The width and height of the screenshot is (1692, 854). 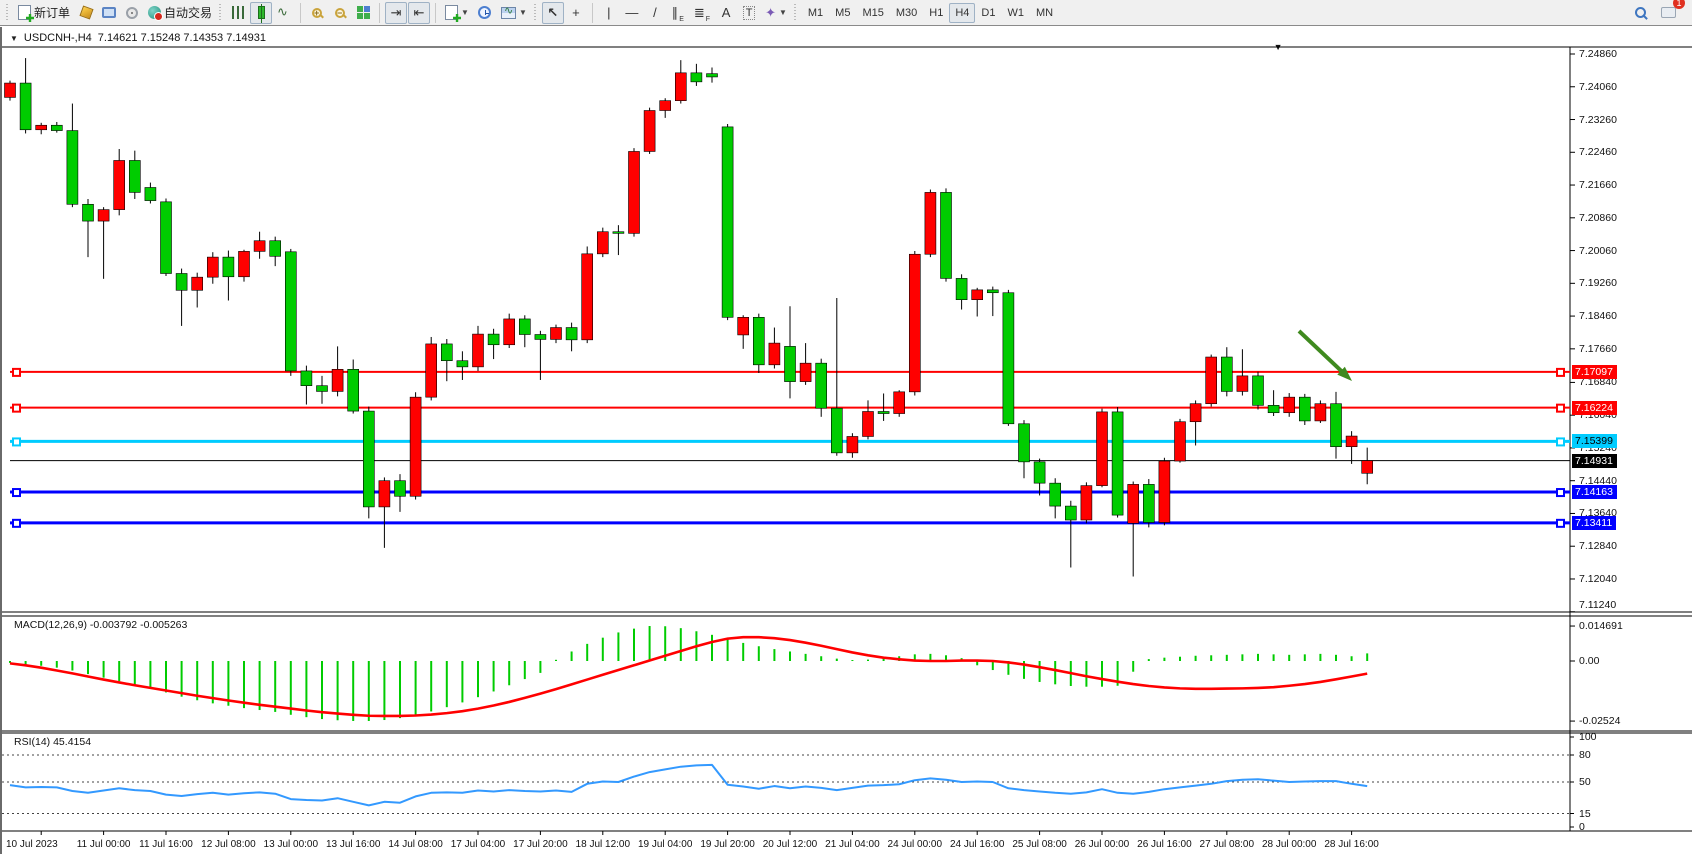 I want to click on price-tick-label: 7.20060, so click(x=1598, y=250).